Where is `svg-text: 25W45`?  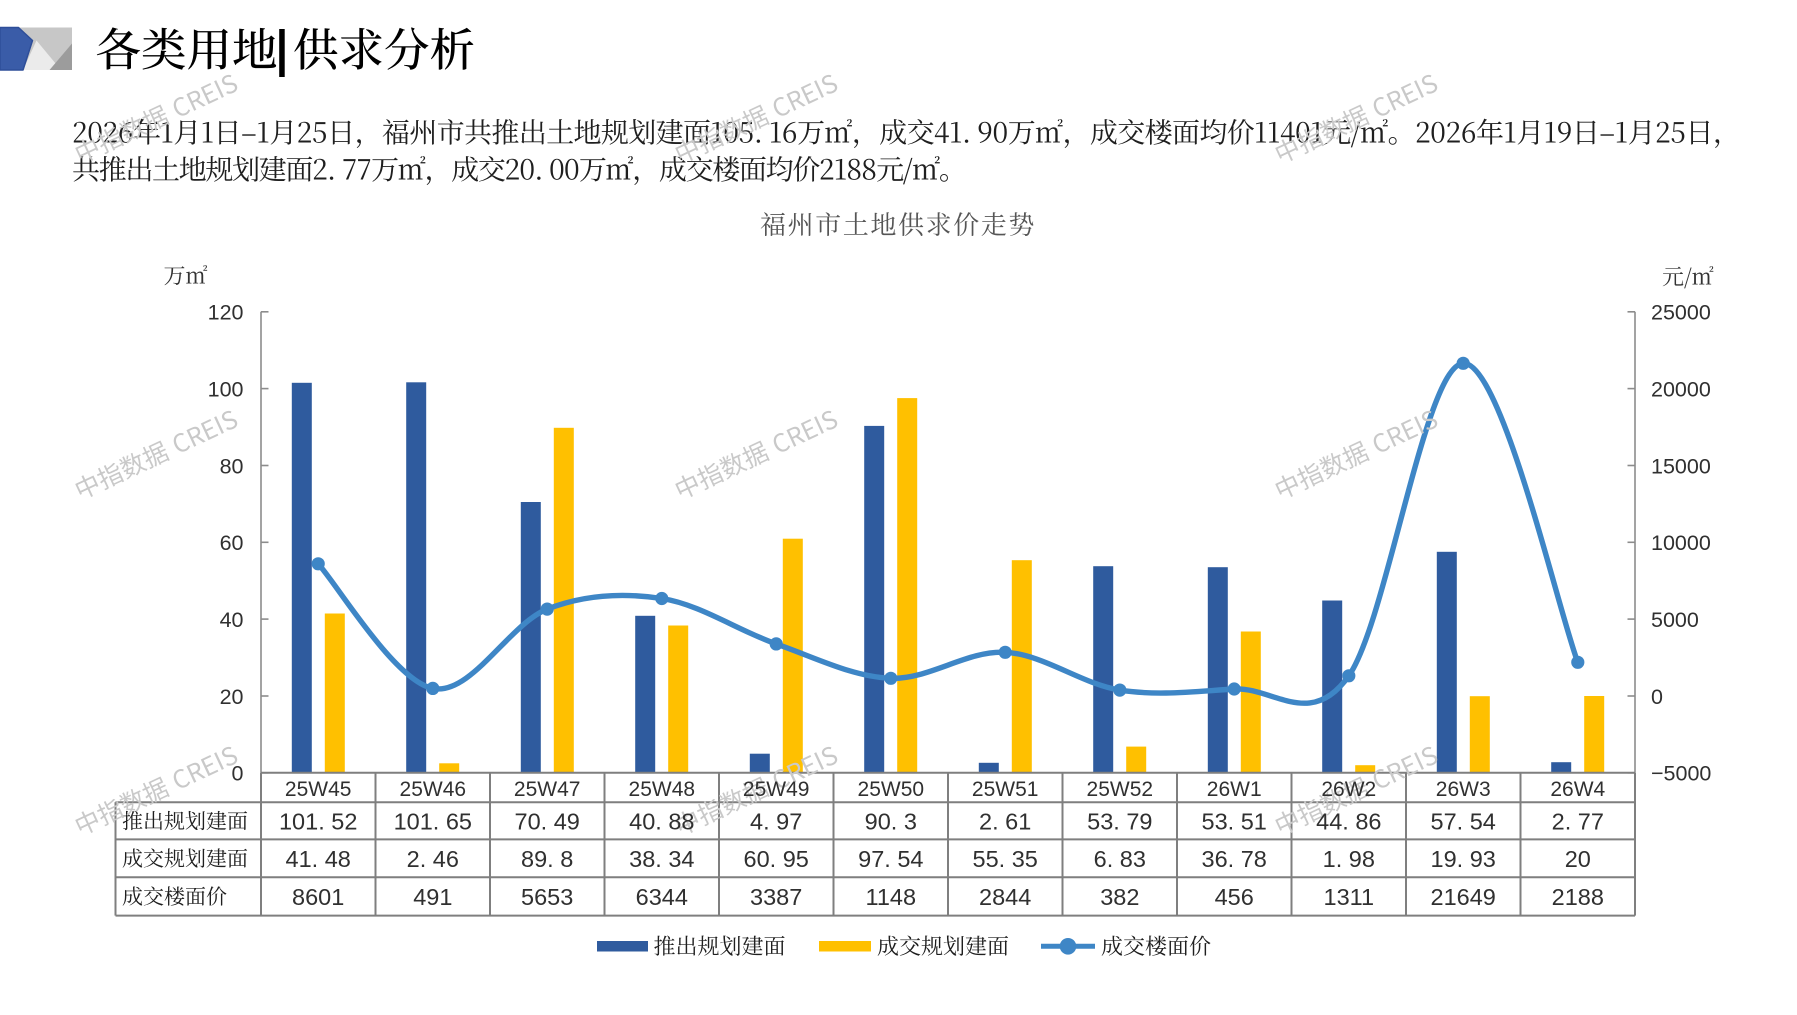 svg-text: 25W45 is located at coordinates (318, 789).